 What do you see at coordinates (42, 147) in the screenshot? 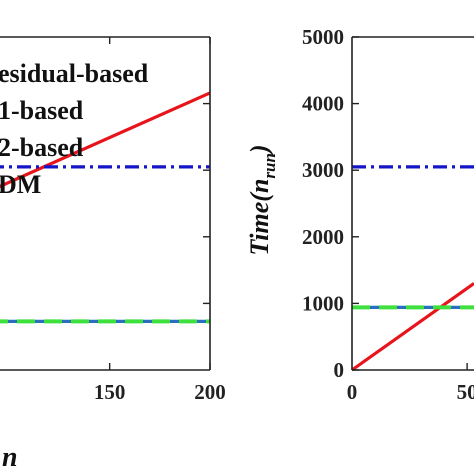
I see `legend-entry-3: 2-based` at bounding box center [42, 147].